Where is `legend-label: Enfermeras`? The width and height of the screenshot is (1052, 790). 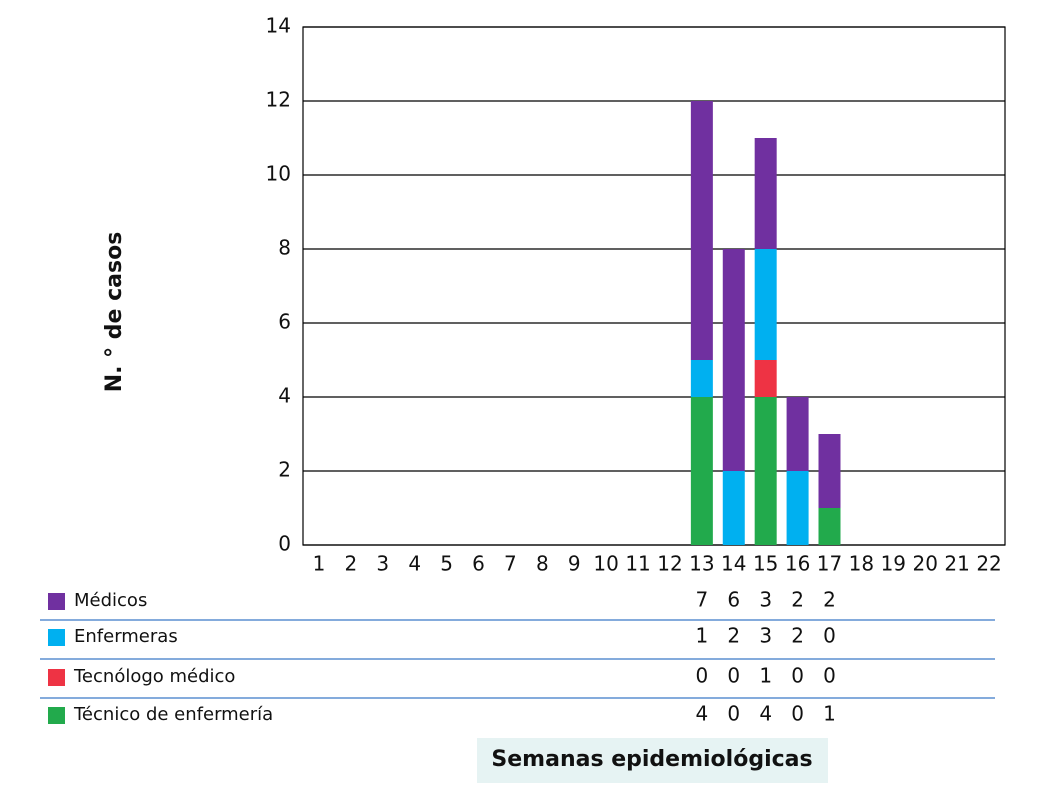 legend-label: Enfermeras is located at coordinates (126, 636).